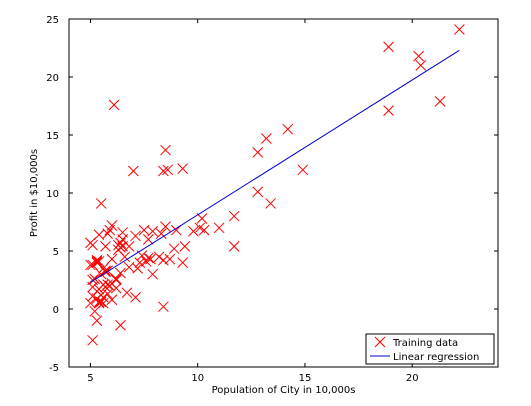 The width and height of the screenshot is (531, 406). What do you see at coordinates (425, 343) in the screenshot?
I see `legend-label-training-data: Training data` at bounding box center [425, 343].